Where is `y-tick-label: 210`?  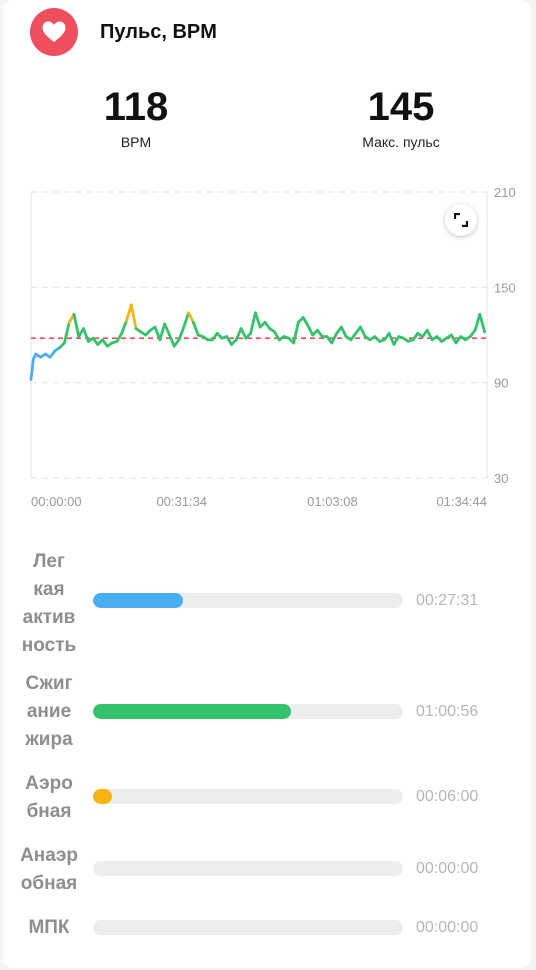 y-tick-label: 210 is located at coordinates (505, 192).